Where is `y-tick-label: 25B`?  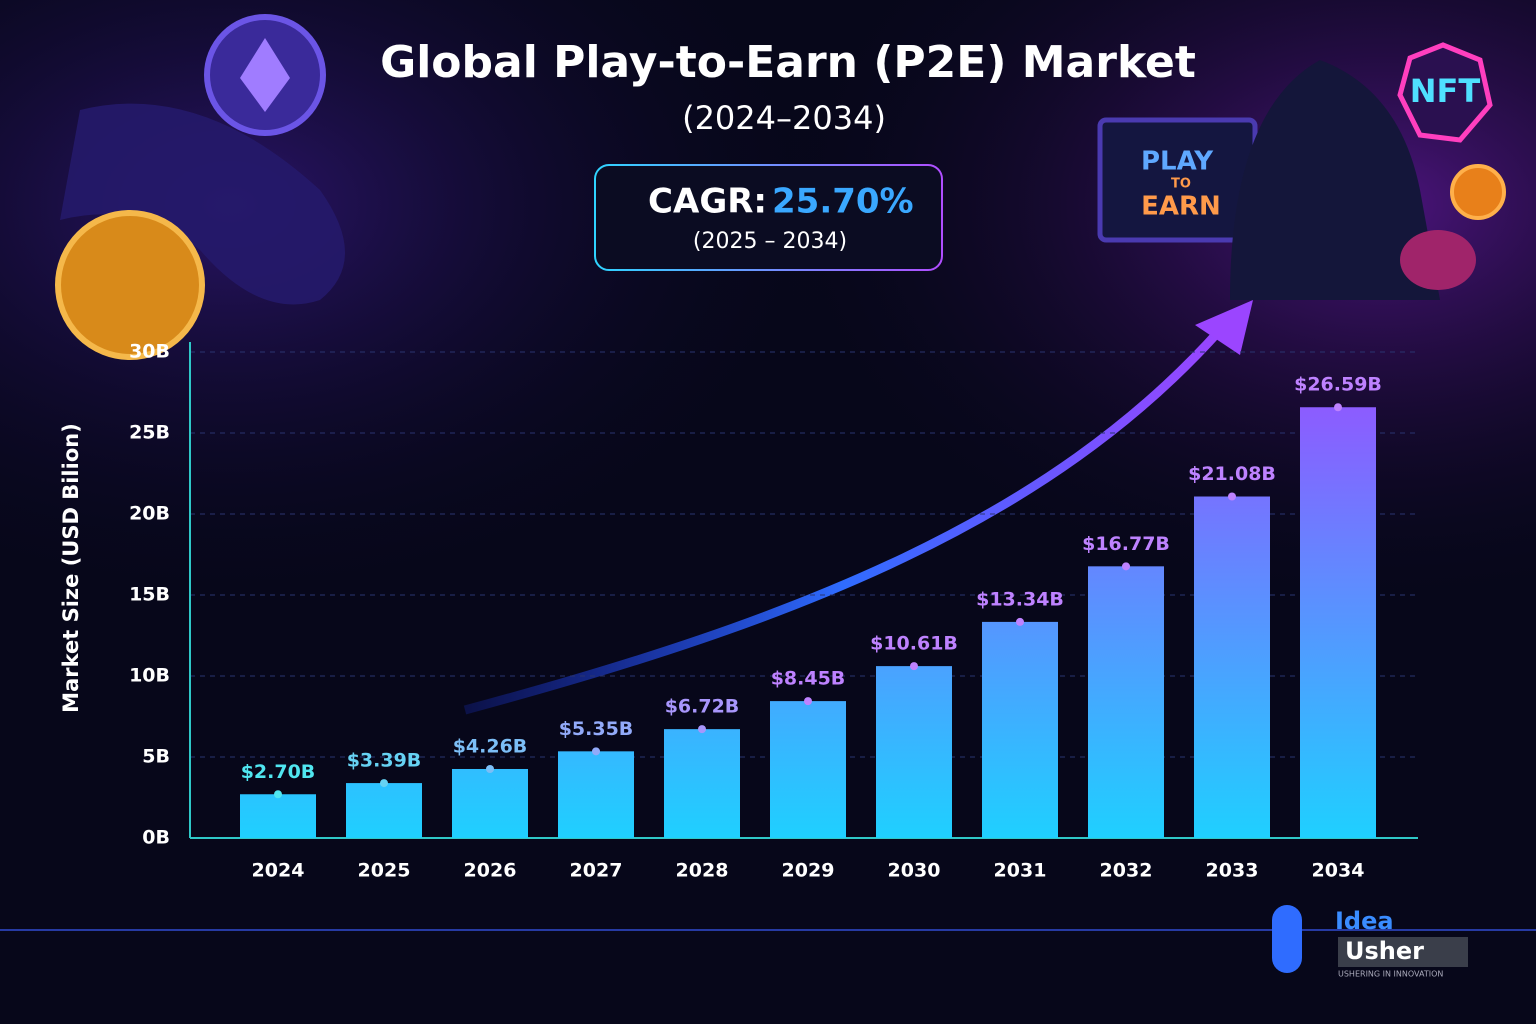
y-tick-label: 25B is located at coordinates (149, 433).